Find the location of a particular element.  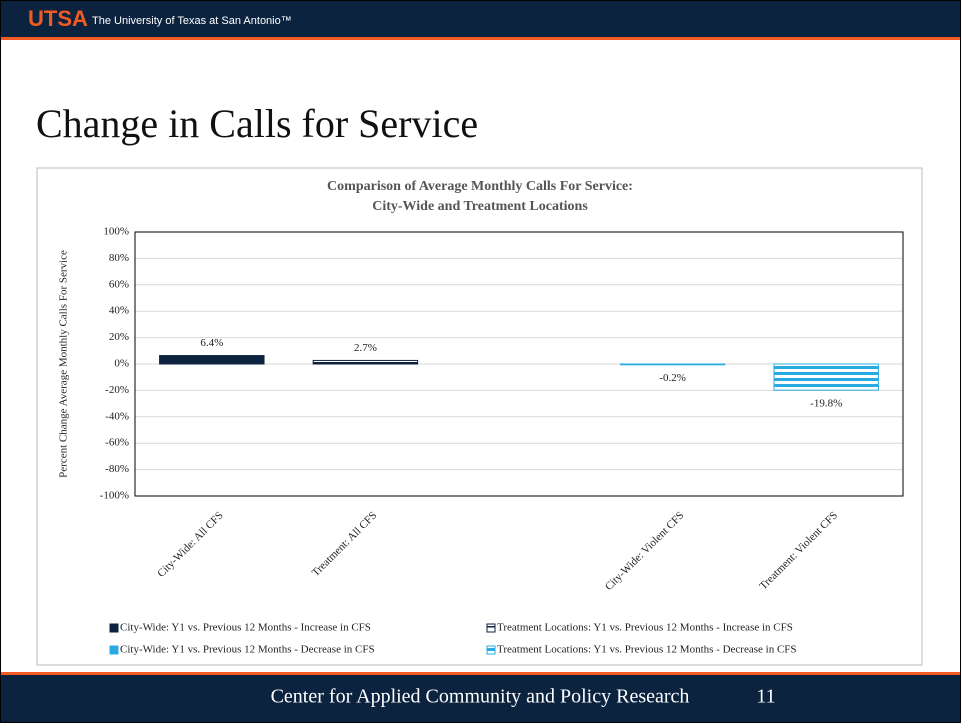

y-tick-label: -60% is located at coordinates (117, 443).